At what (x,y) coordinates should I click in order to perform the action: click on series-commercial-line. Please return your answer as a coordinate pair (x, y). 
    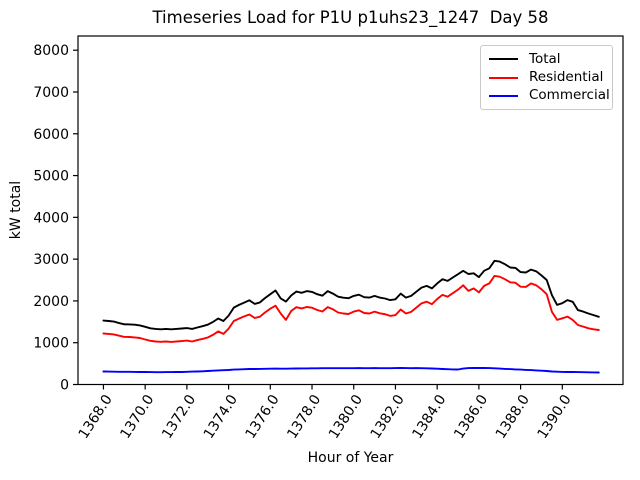
    Looking at the image, I should click on (351, 370).